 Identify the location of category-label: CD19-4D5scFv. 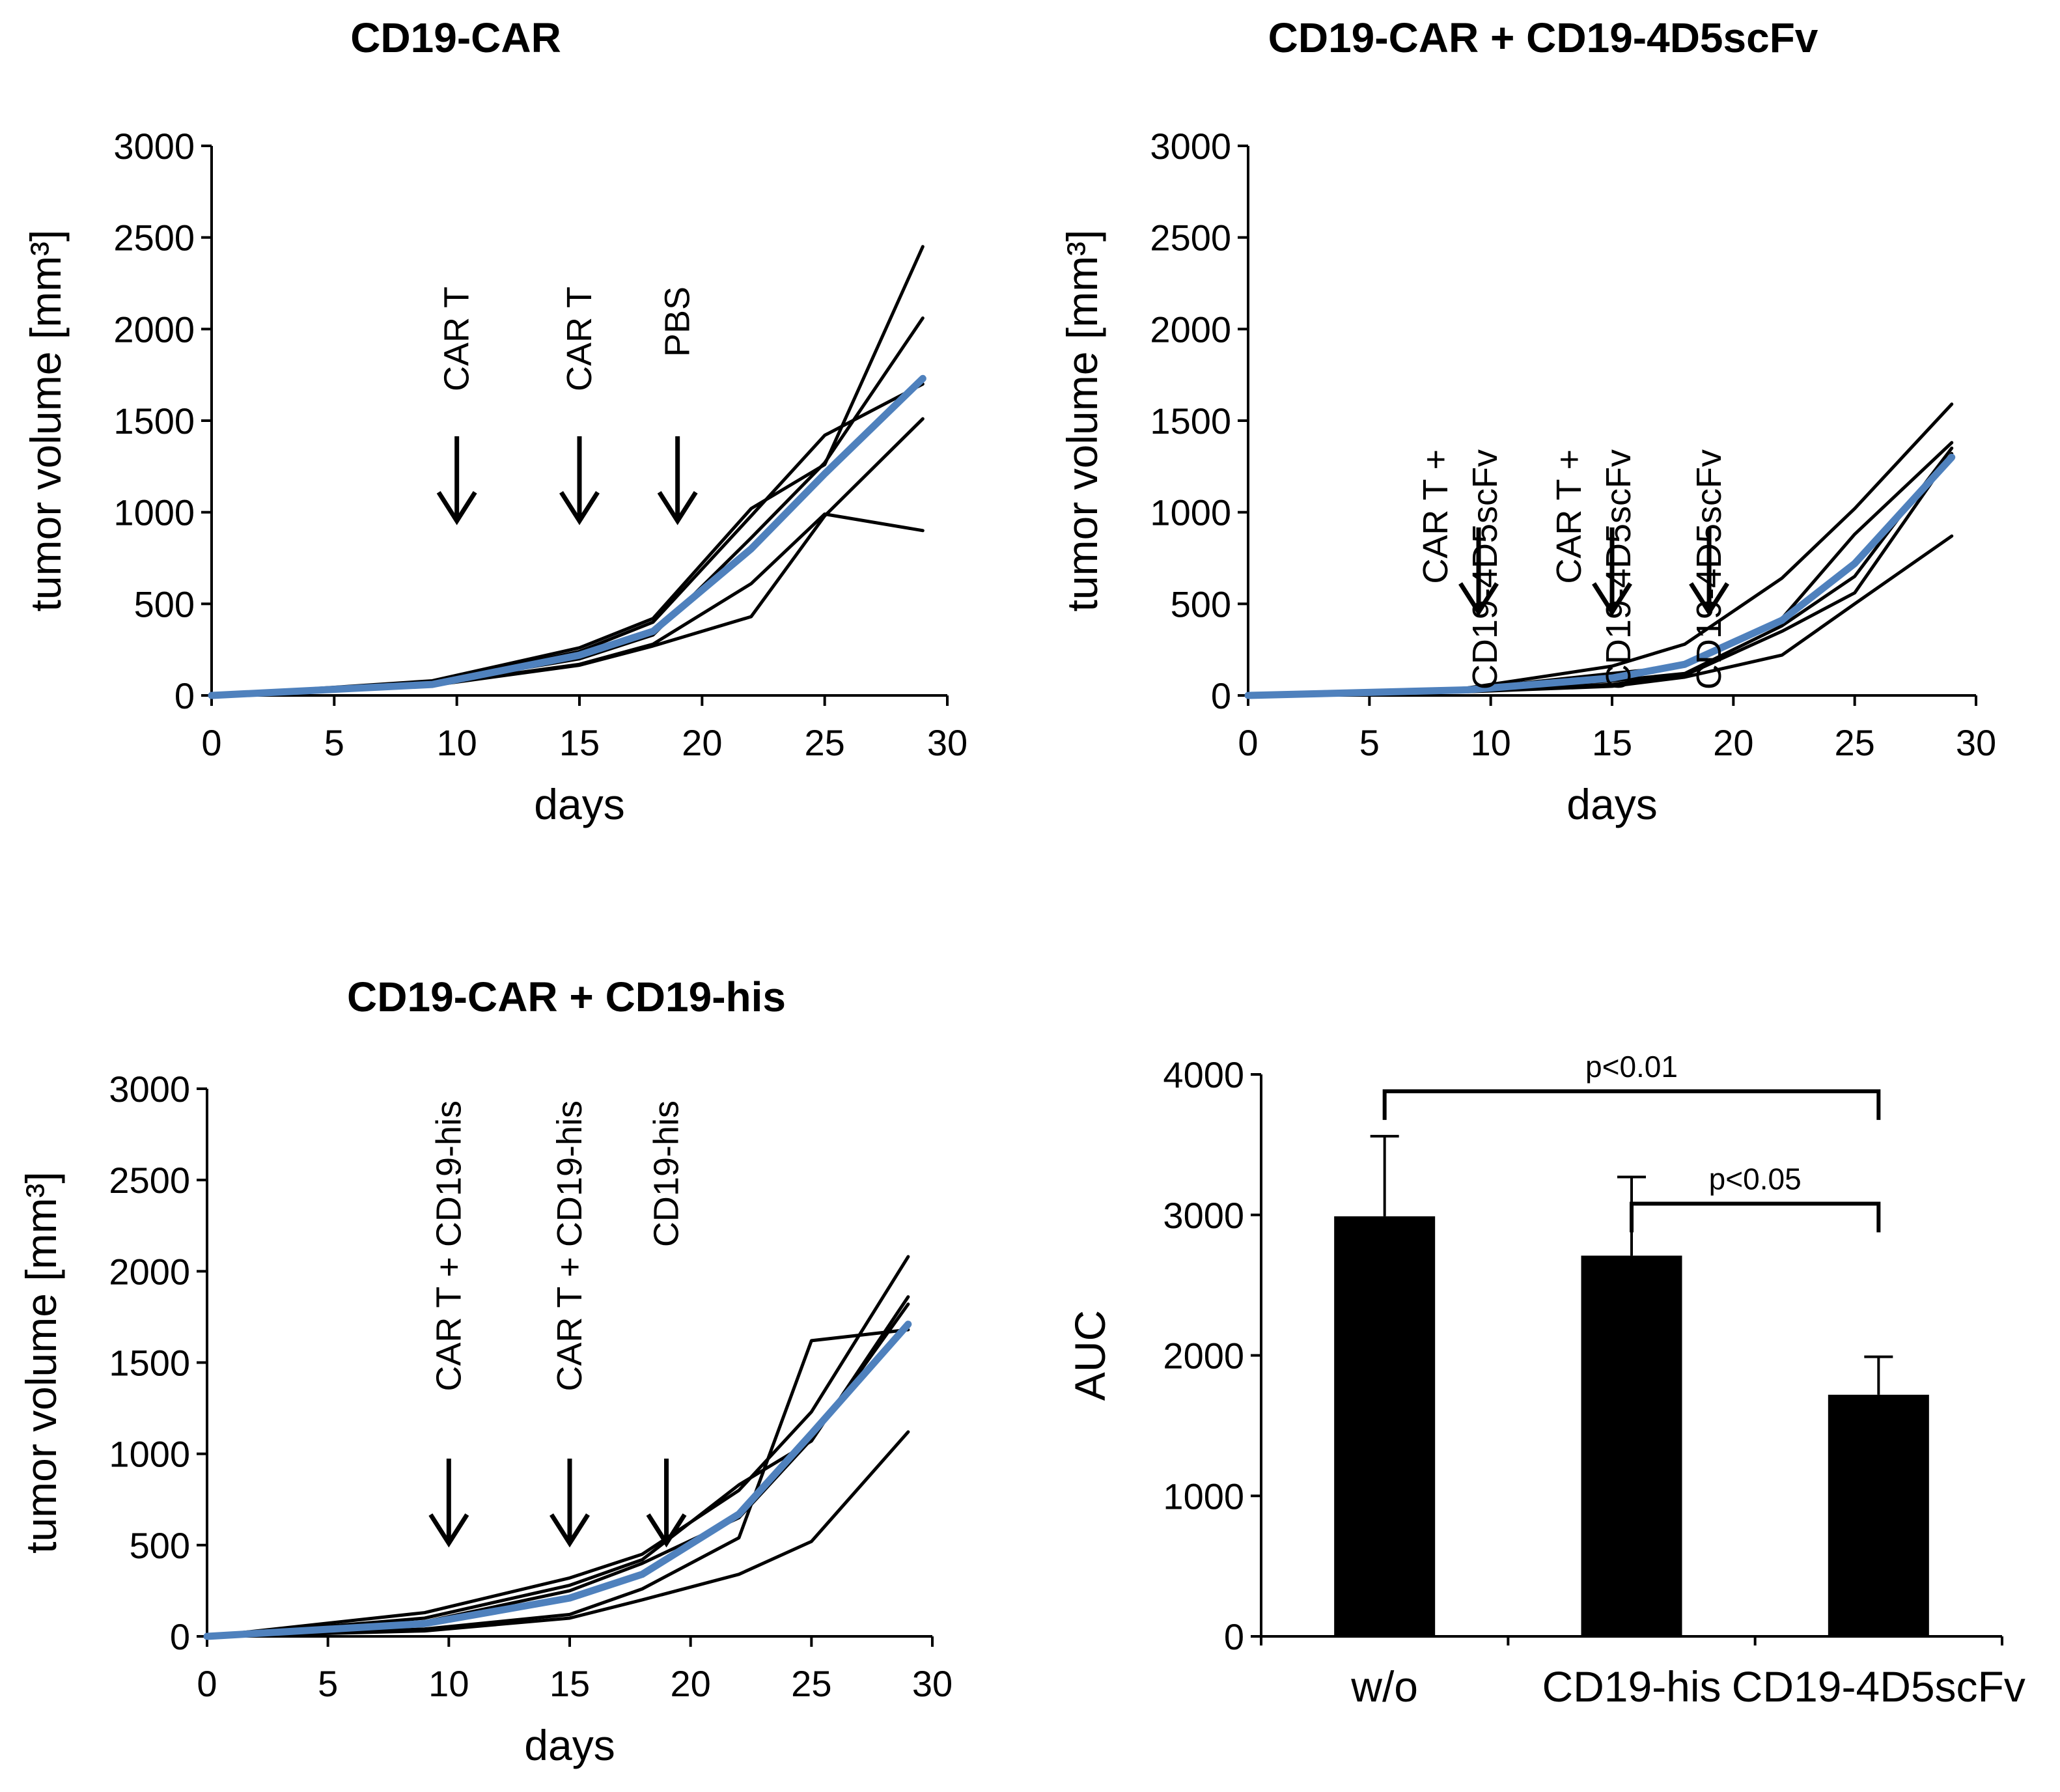
(1879, 1687).